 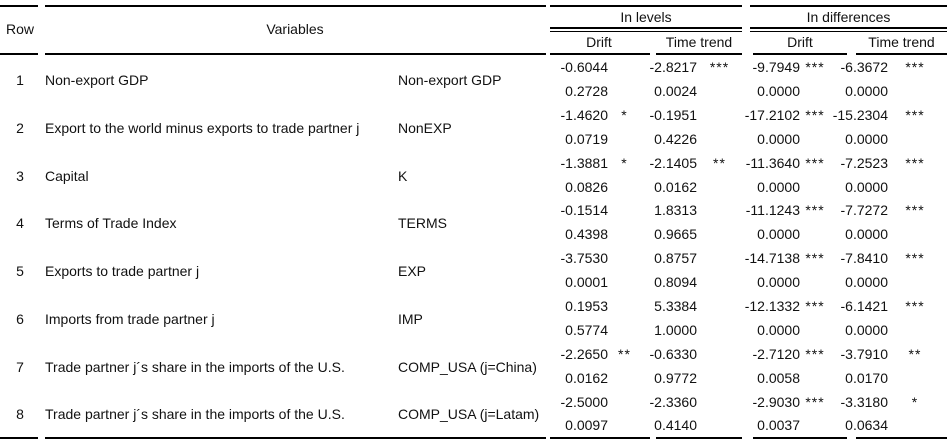 What do you see at coordinates (860, 114) in the screenshot?
I see `statistic: -15.2304` at bounding box center [860, 114].